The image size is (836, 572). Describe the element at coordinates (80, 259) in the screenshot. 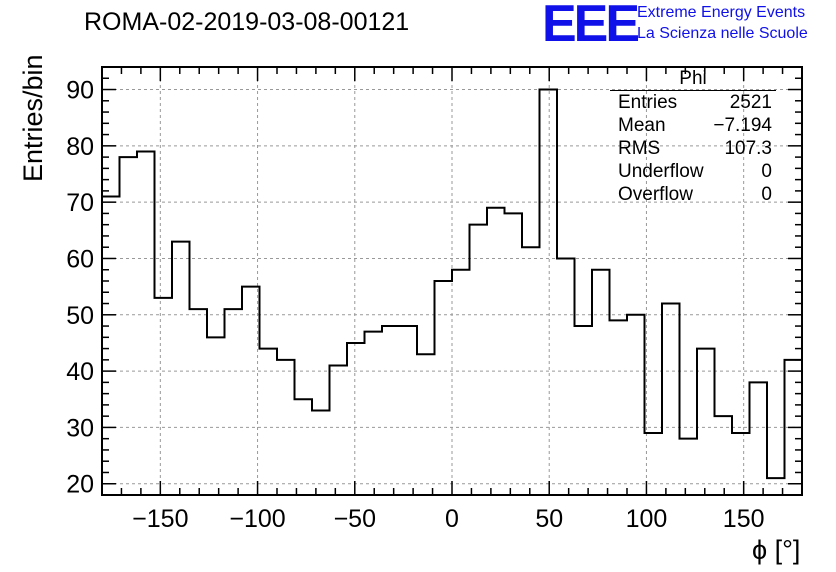

I see `y-tick-label: 60` at that location.